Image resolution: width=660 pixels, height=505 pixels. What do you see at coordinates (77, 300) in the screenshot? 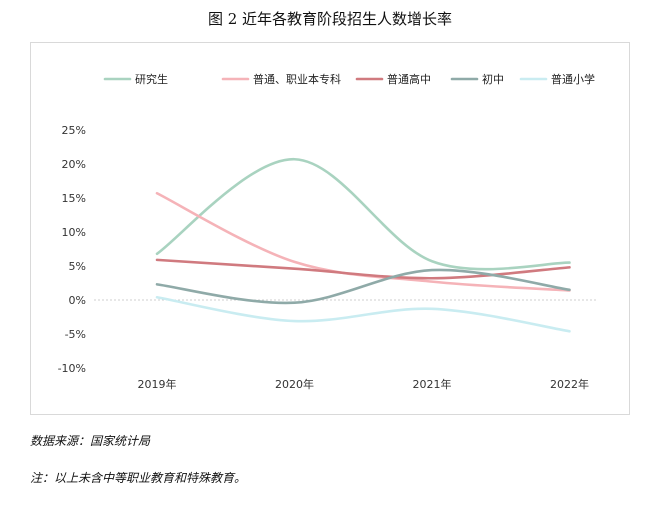
I see `y-tick-label: 0%` at bounding box center [77, 300].